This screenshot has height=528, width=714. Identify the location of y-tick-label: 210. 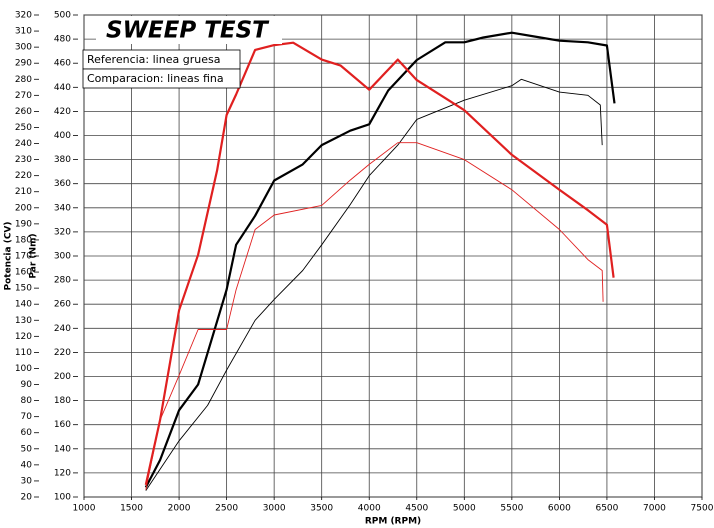
(23, 192).